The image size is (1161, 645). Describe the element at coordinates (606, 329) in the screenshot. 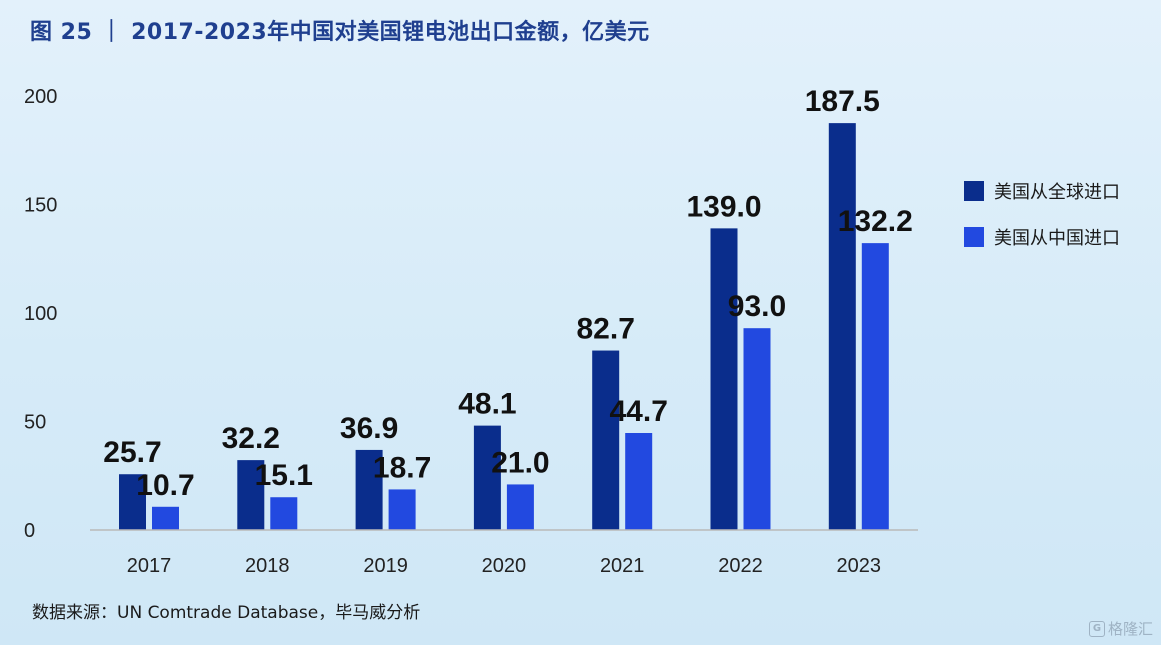

I see `data-label: 82.7` at that location.